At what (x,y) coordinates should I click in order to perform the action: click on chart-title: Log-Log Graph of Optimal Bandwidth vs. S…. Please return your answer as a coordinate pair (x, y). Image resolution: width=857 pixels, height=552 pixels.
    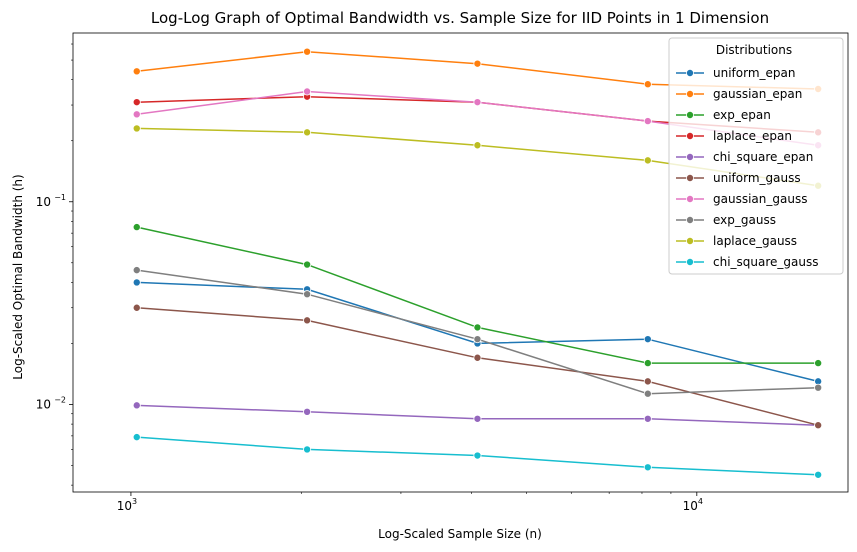
    Looking at the image, I should click on (460, 18).